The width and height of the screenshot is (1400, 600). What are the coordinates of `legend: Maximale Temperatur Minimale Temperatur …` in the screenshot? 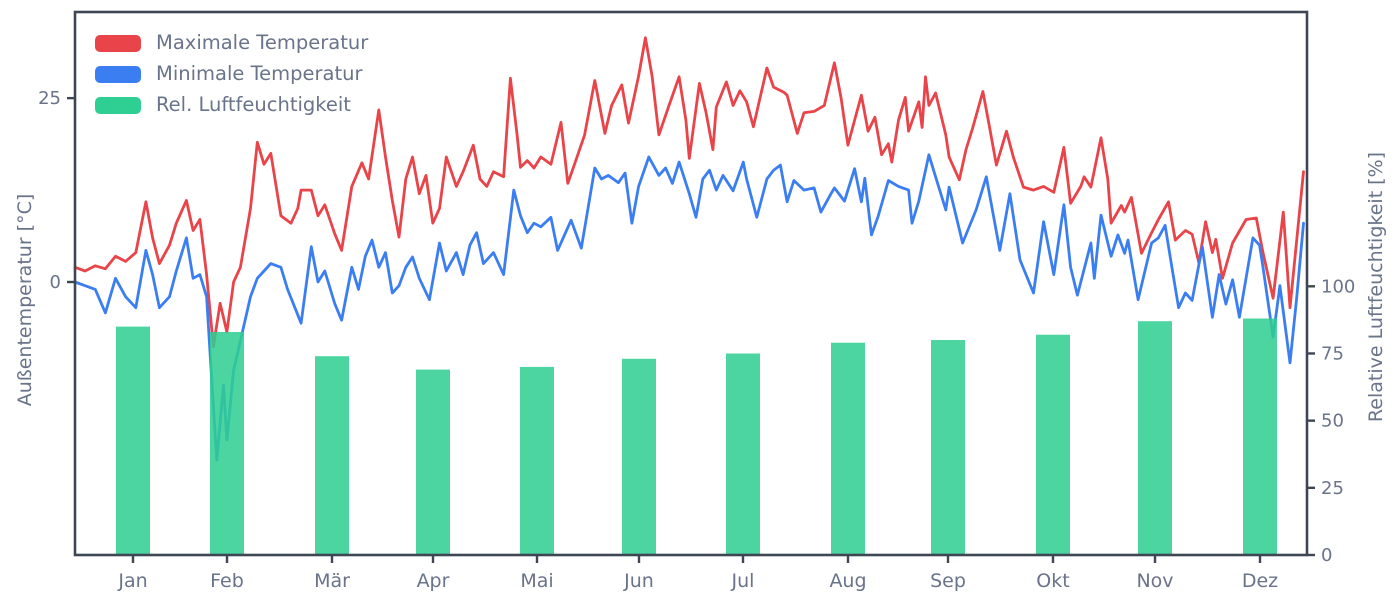 It's located at (231, 74).